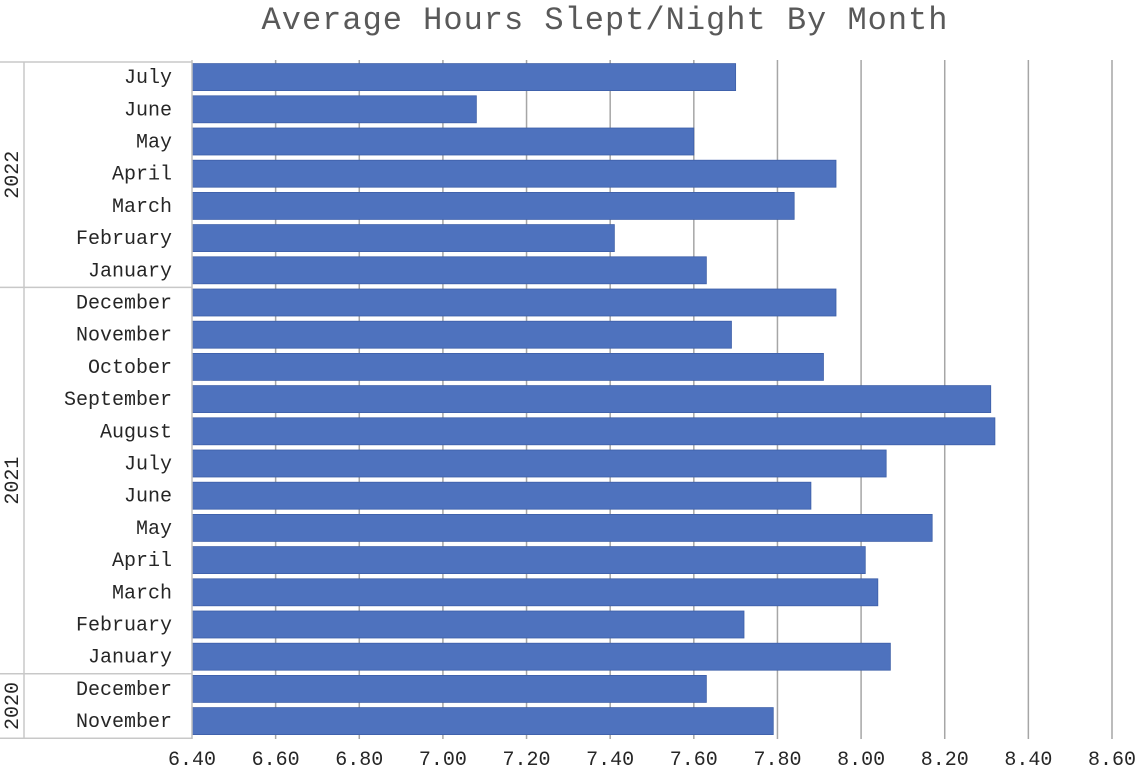 Image resolution: width=1139 pixels, height=782 pixels. Describe the element at coordinates (192, 760) in the screenshot. I see `x-tick-label: 6.40` at that location.